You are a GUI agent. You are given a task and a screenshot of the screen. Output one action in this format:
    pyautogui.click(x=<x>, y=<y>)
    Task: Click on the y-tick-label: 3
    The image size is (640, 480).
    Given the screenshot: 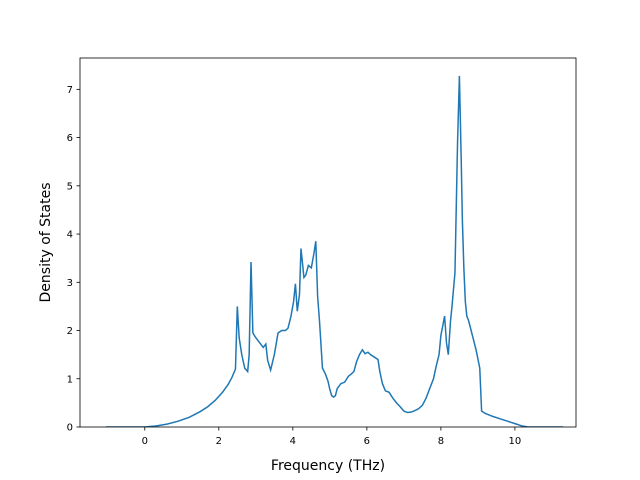 What is the action you would take?
    pyautogui.click(x=70, y=283)
    